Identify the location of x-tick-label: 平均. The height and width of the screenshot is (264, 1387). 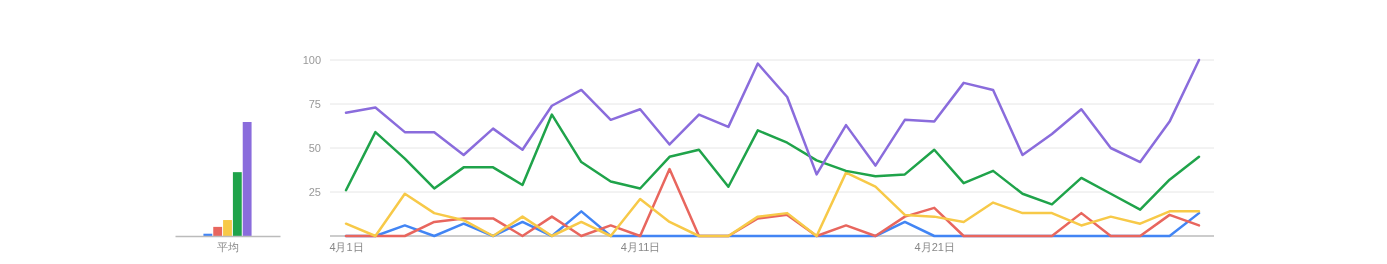
(227, 247).